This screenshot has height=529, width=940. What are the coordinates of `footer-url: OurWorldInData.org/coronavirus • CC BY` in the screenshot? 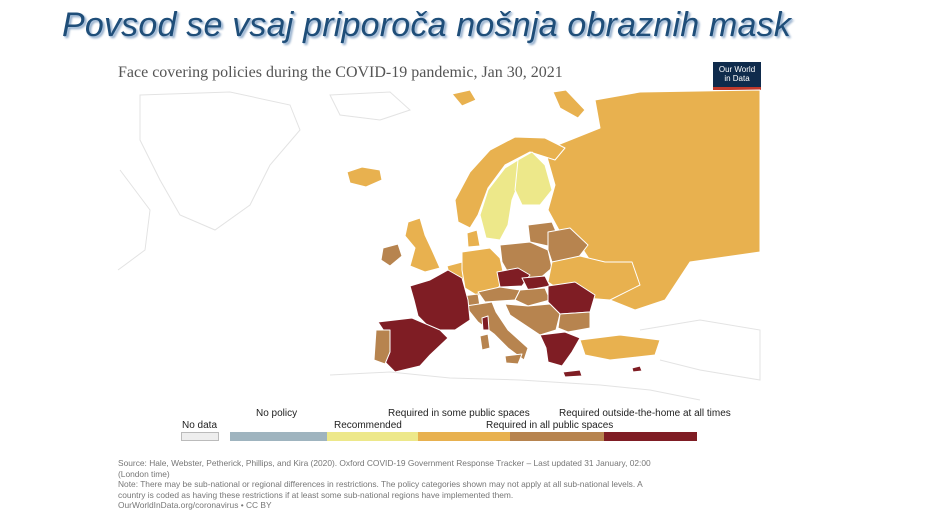 It's located at (195, 505).